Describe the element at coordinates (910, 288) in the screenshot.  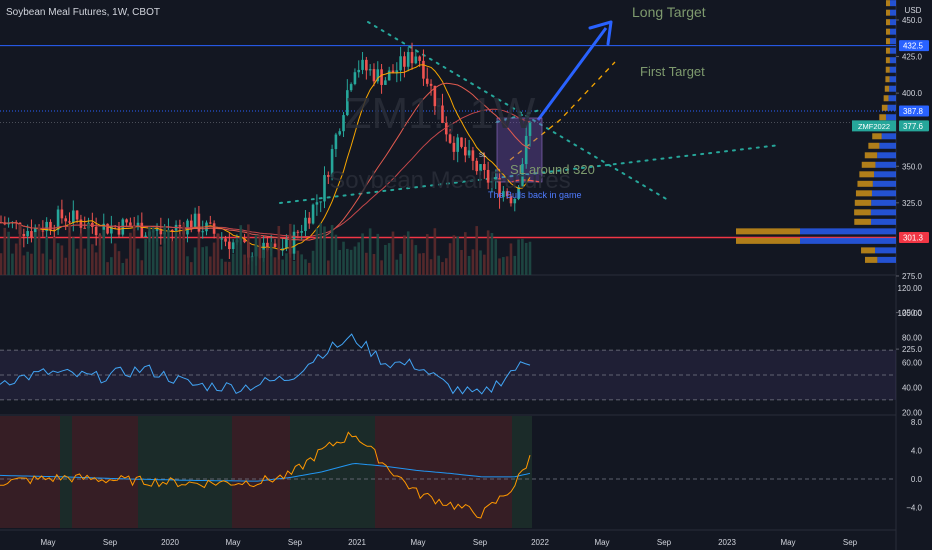
I see `rsi-tick-label: 120.00` at that location.